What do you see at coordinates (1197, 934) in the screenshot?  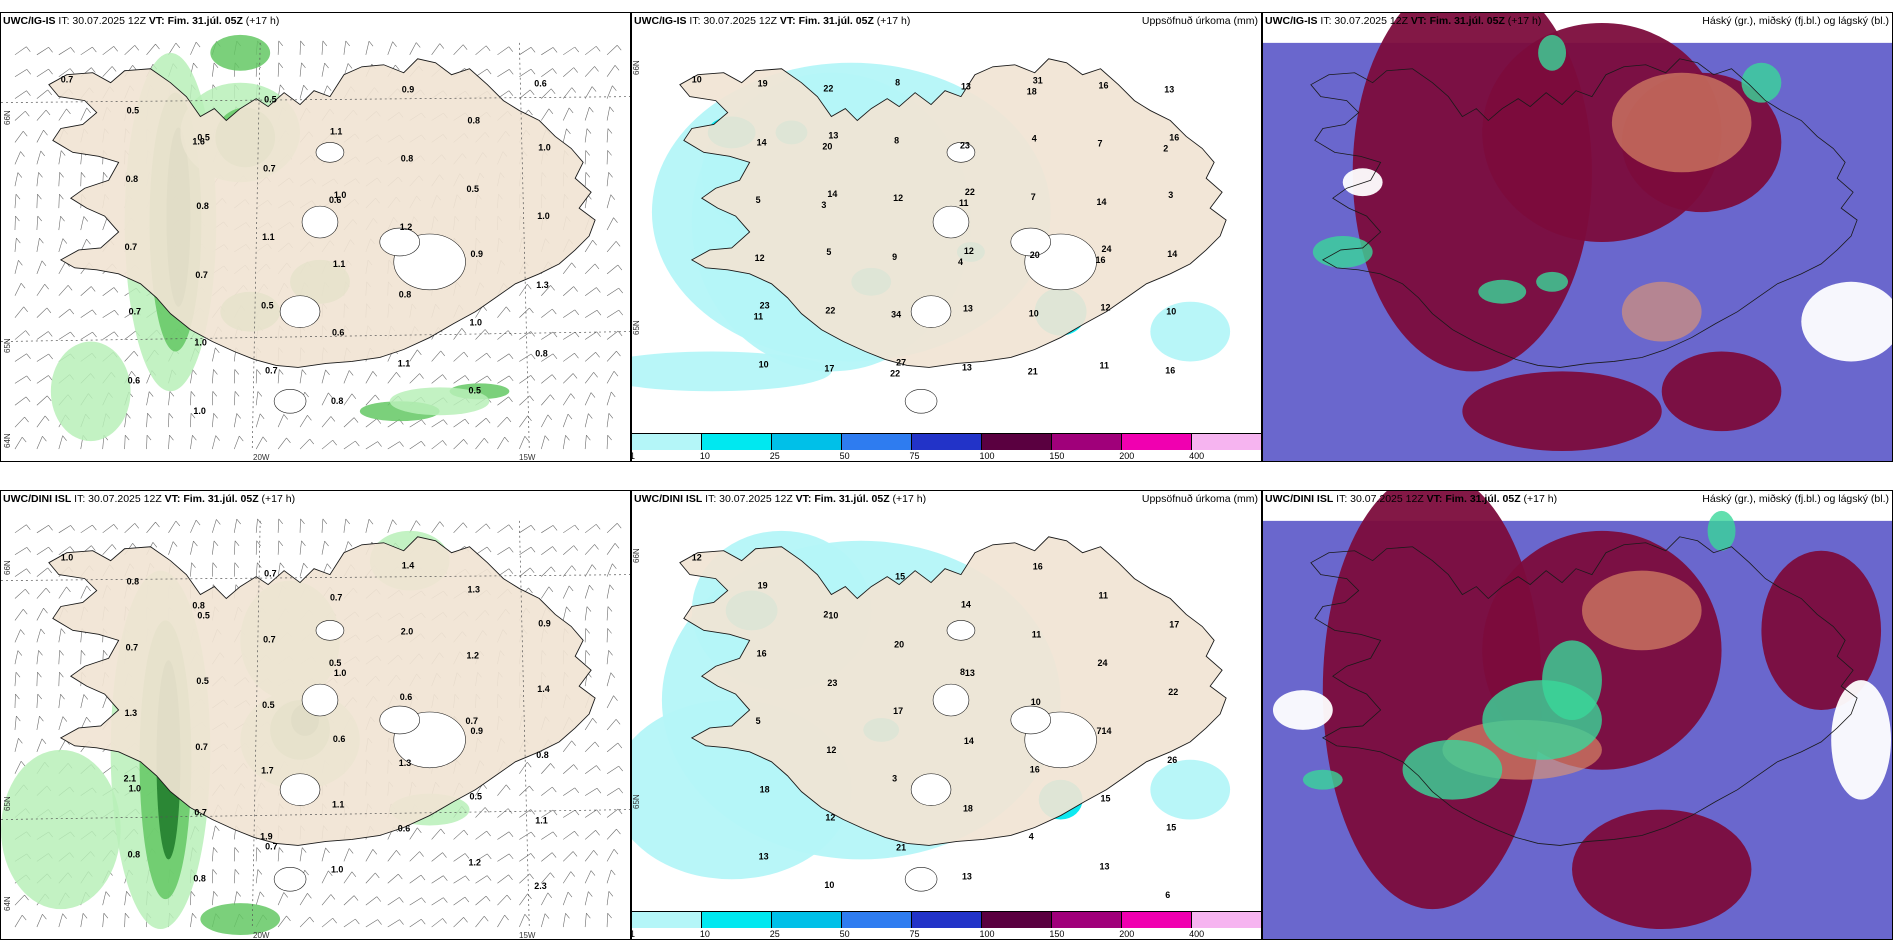 I see `legend-label: 400` at bounding box center [1197, 934].